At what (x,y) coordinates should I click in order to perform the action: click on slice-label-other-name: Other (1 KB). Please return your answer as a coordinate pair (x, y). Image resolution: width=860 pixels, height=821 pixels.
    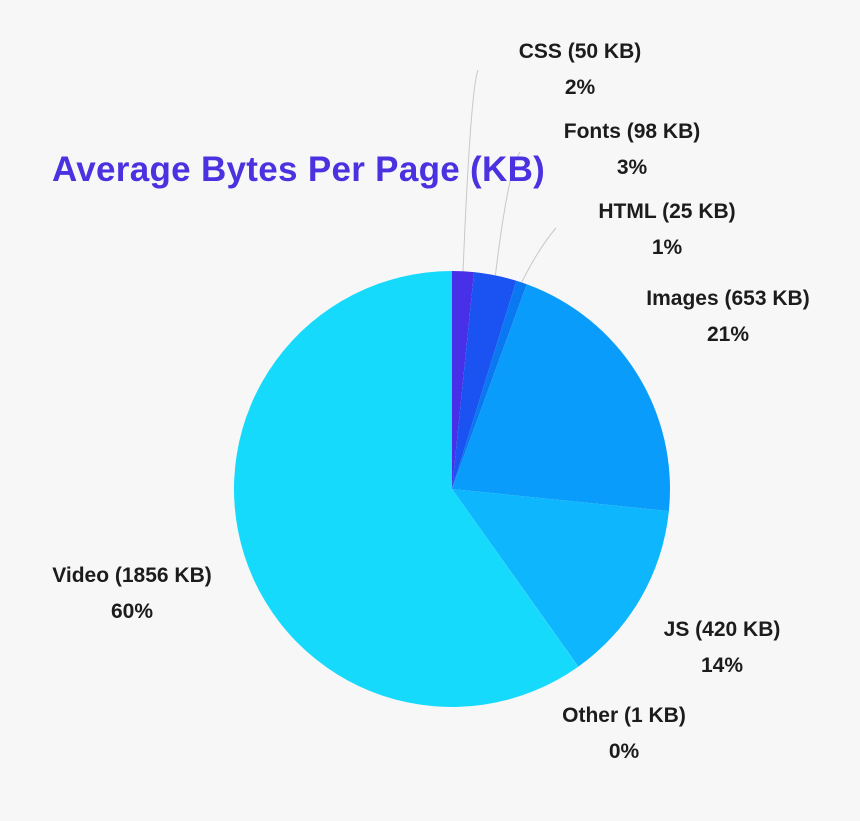
    Looking at the image, I should click on (624, 715).